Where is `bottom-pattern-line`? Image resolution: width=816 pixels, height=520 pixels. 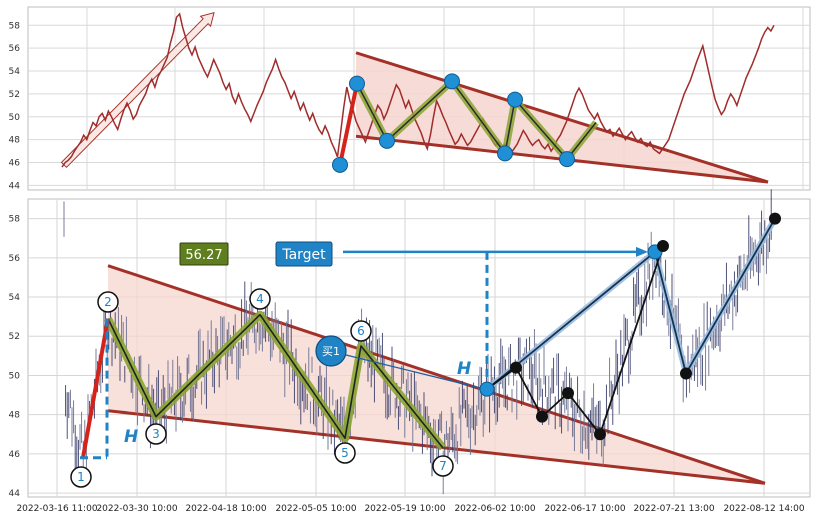 bottom-pattern-line is located at coordinates (275, 381).